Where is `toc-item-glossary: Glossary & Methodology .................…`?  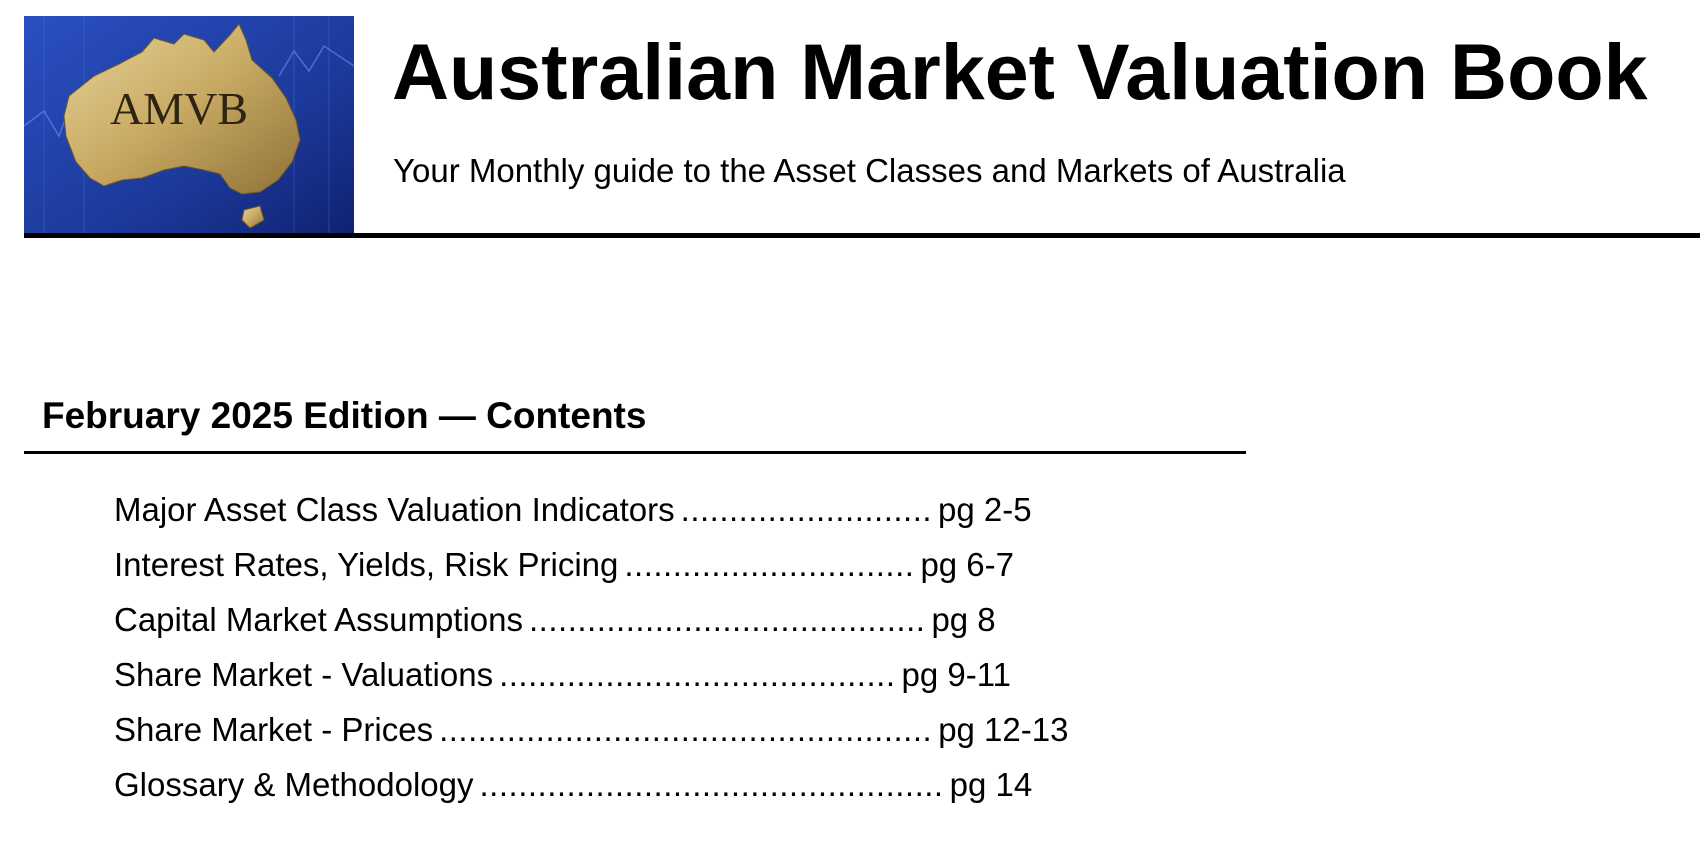 toc-item-glossary: Glossary & Methodology .................… is located at coordinates (591, 784).